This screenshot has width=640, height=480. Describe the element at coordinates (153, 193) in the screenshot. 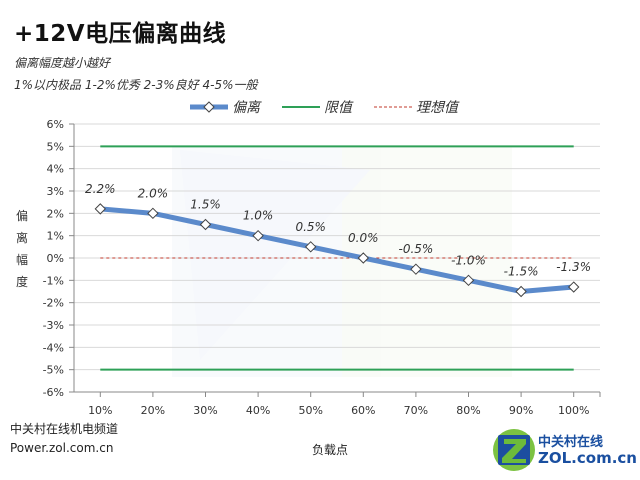

I see `data-label: 2.0%` at that location.